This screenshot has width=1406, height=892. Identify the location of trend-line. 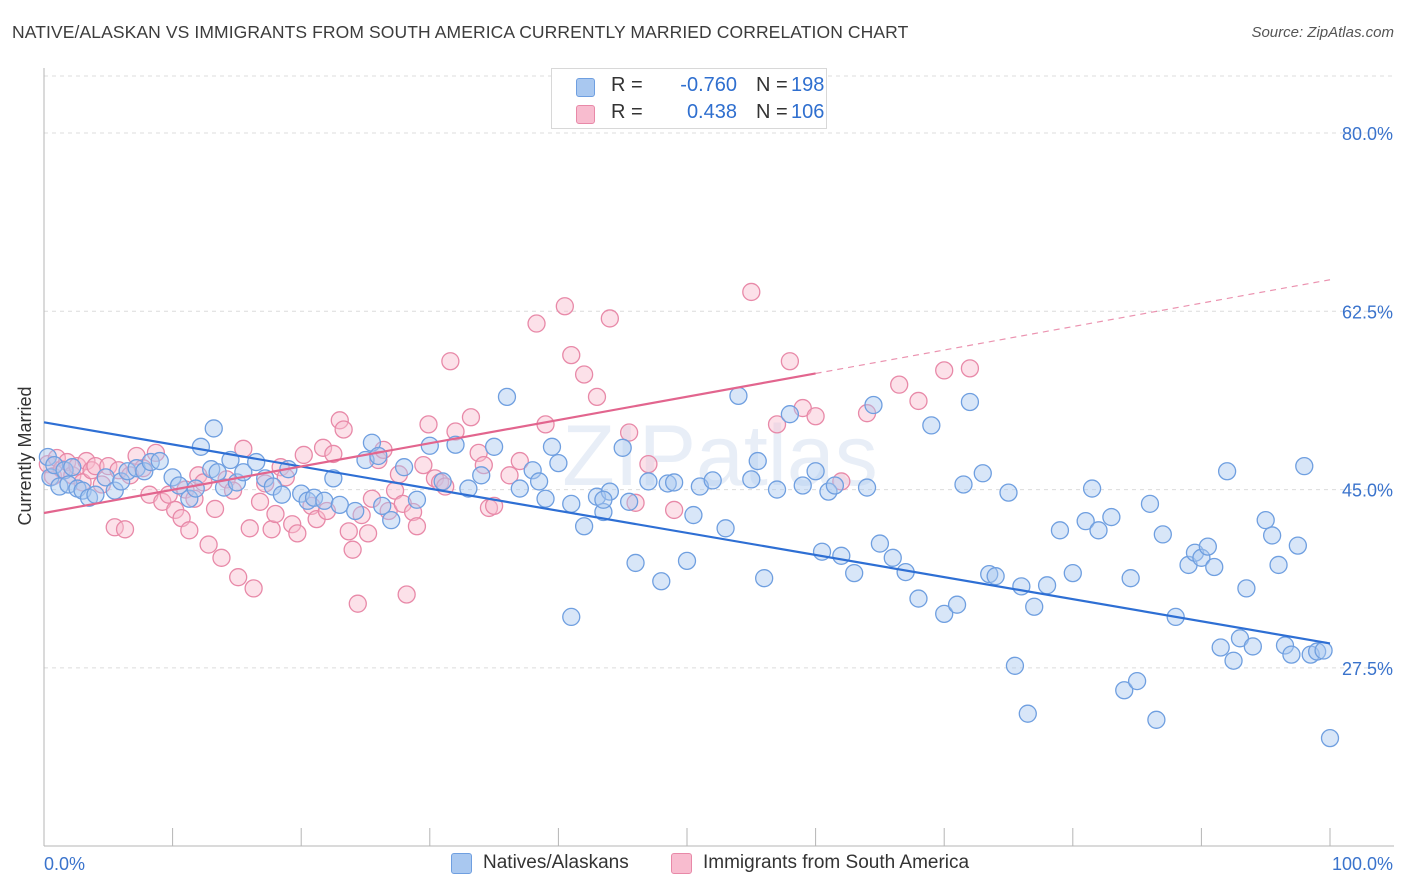
(429, 443).